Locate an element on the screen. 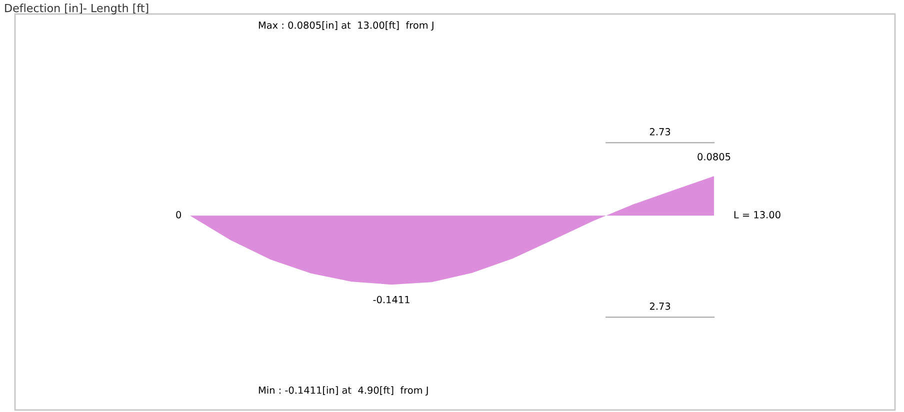 Image resolution: width=904 pixels, height=412 pixels. data-label: -0.1411 is located at coordinates (391, 300).